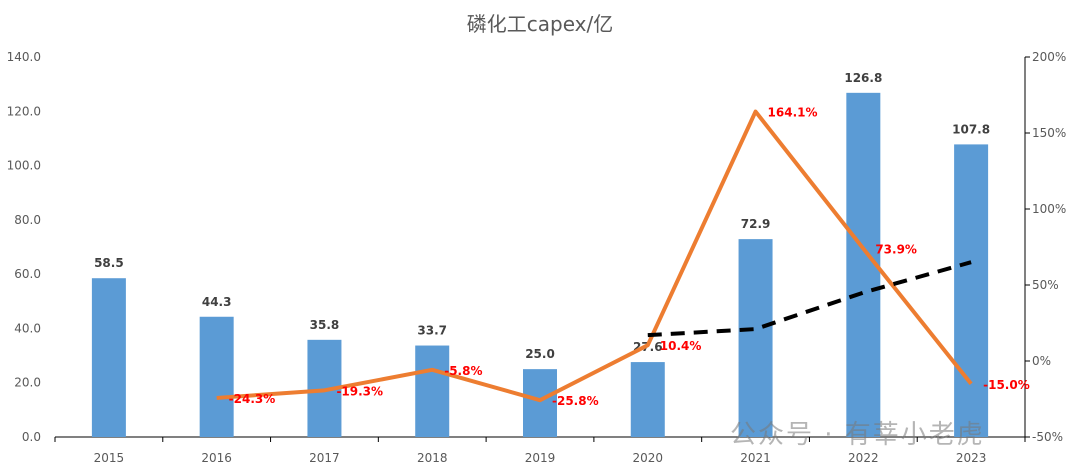 This screenshot has width=1080, height=475. I want to click on left-y-tick-label: 140.0, so click(24, 57).